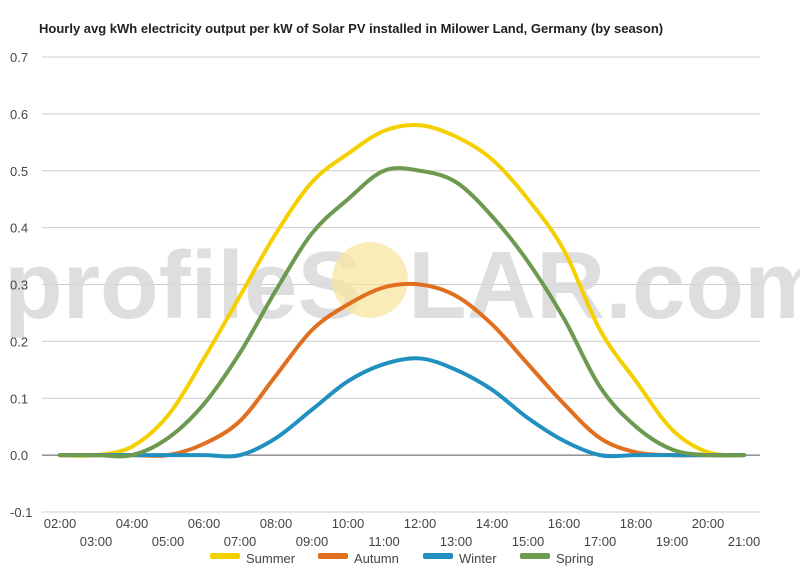 The height and width of the screenshot is (570, 800). What do you see at coordinates (240, 541) in the screenshot?
I see `x-tick-label: 07:00` at bounding box center [240, 541].